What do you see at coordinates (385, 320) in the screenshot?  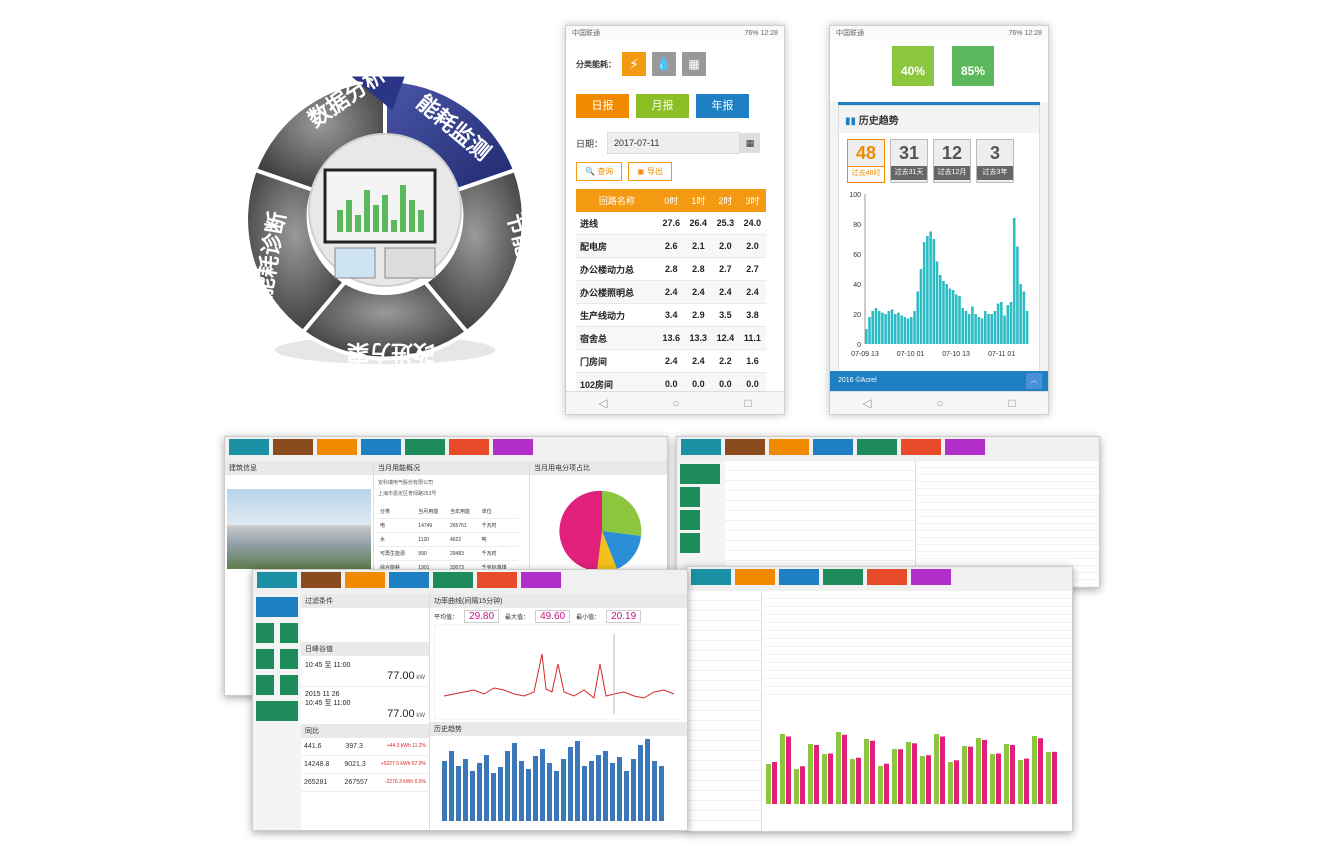 I see `segment-improve` at bounding box center [385, 320].